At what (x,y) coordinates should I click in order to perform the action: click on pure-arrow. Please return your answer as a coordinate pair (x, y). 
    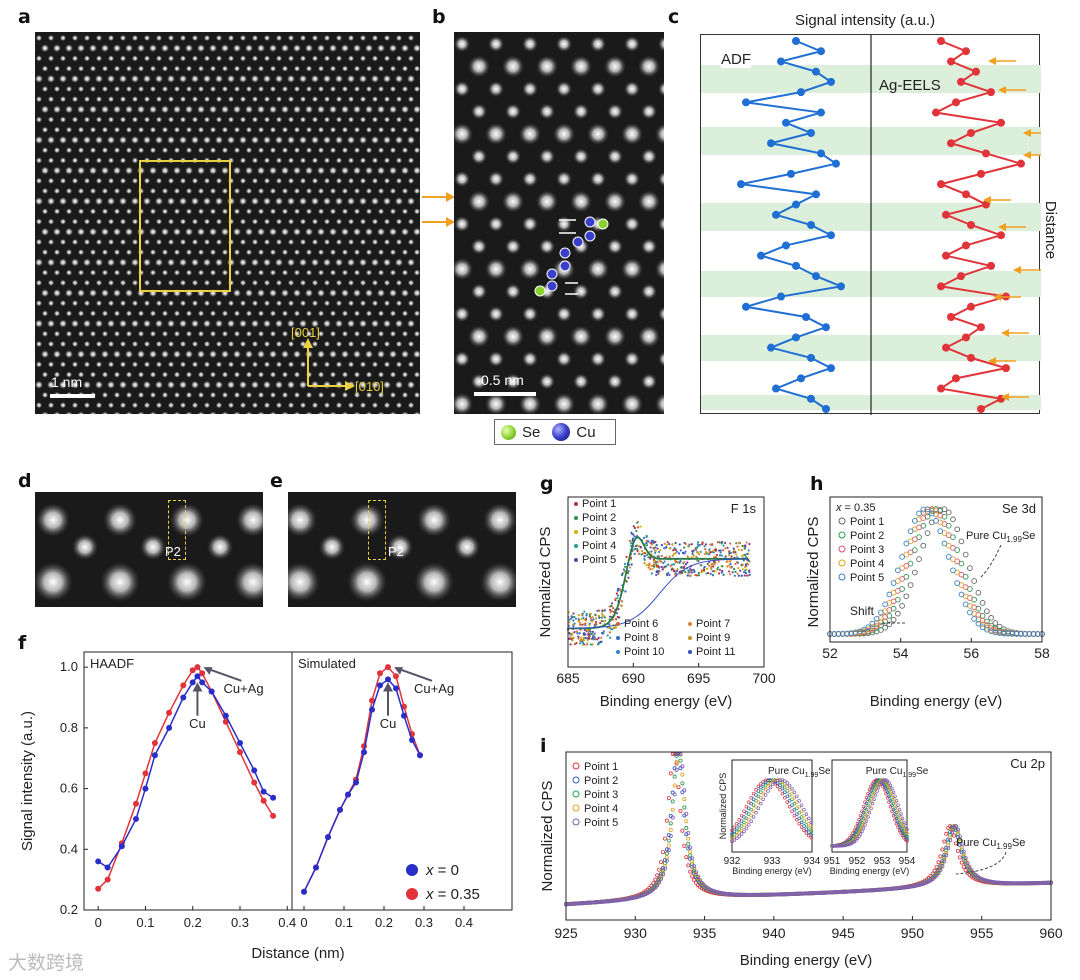
    Looking at the image, I should click on (981, 863).